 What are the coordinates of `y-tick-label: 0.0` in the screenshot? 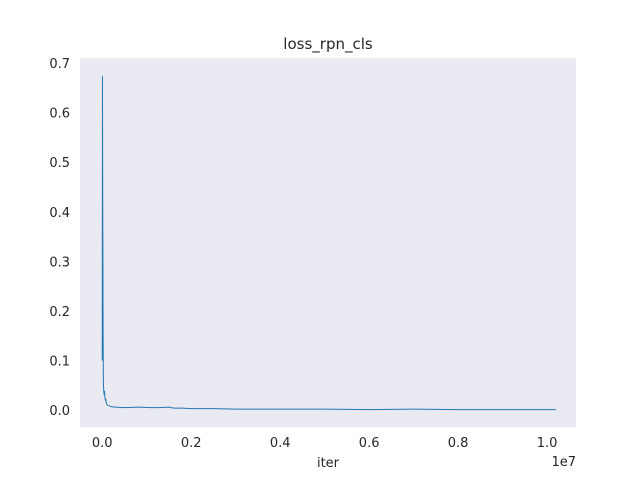 It's located at (59, 411).